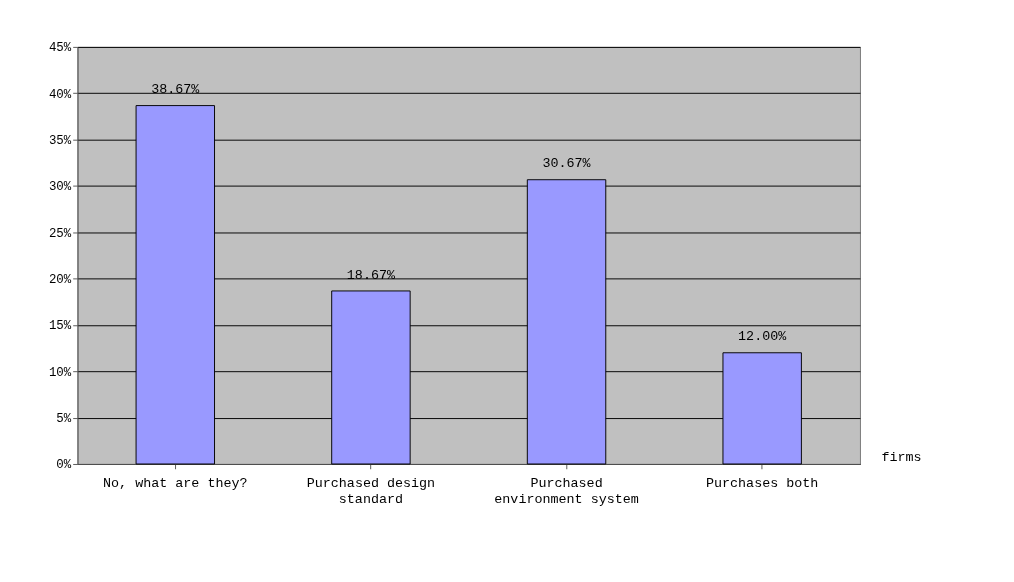 This screenshot has width=1014, height=582. What do you see at coordinates (60, 140) in the screenshot?
I see `y-tick-label: 35%` at bounding box center [60, 140].